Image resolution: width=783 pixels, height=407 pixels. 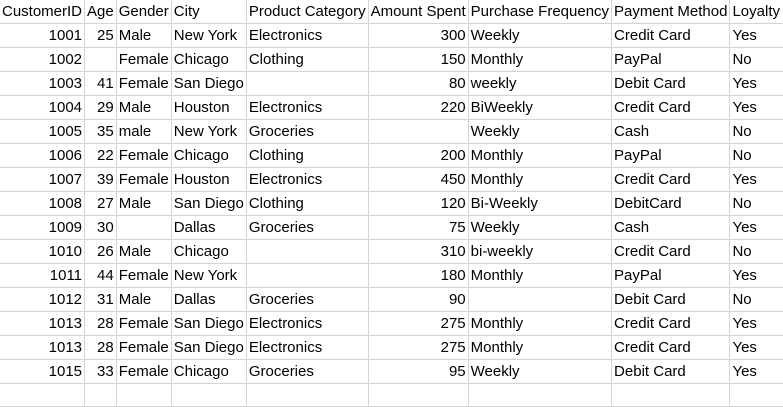 What do you see at coordinates (100, 347) in the screenshot?
I see `cell-age: 28` at bounding box center [100, 347].